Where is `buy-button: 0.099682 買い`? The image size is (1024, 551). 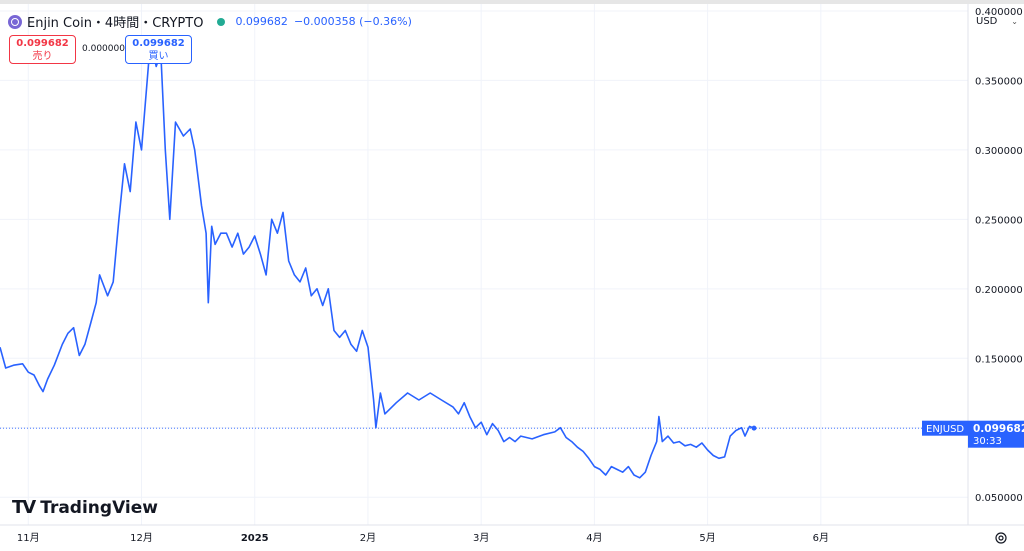
buy-button: 0.099682 買い is located at coordinates (158, 49).